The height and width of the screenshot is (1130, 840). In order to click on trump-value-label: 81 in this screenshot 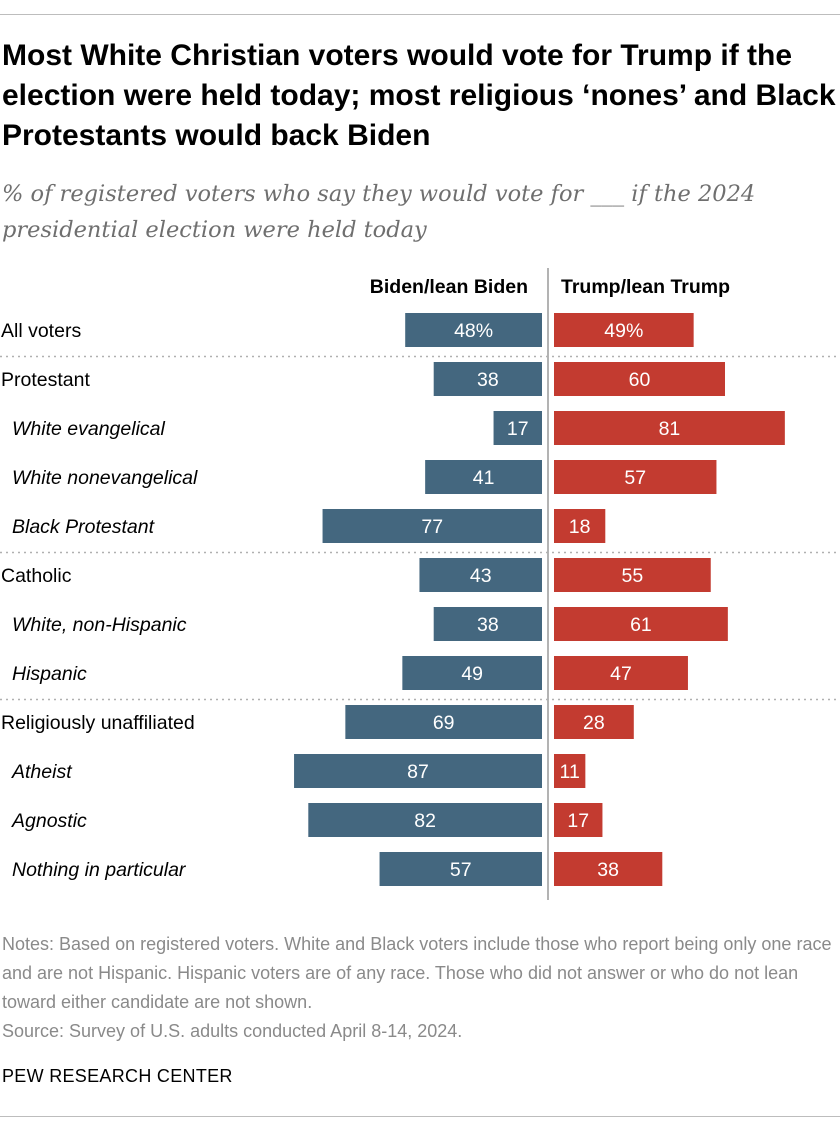, I will do `click(670, 429)`.